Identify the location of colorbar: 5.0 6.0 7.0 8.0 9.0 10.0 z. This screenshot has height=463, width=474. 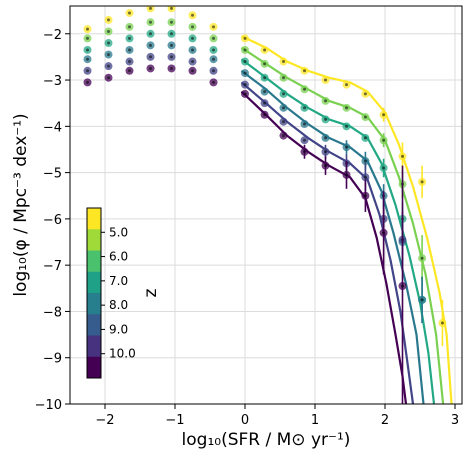
(123, 293).